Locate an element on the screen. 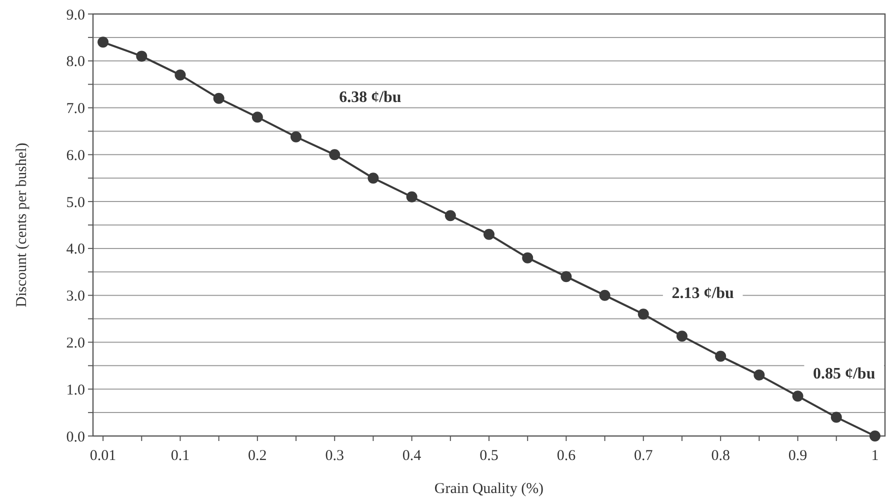 This screenshot has height=503, width=893. annotation: 2.13 ¢/bu is located at coordinates (703, 293).